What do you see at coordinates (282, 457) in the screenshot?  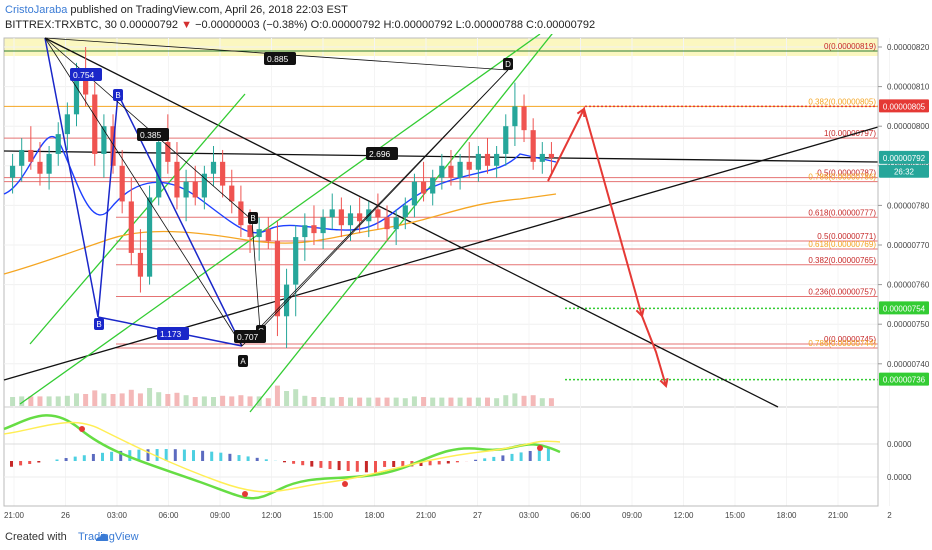 I see `osc-slow-line` at bounding box center [282, 457].